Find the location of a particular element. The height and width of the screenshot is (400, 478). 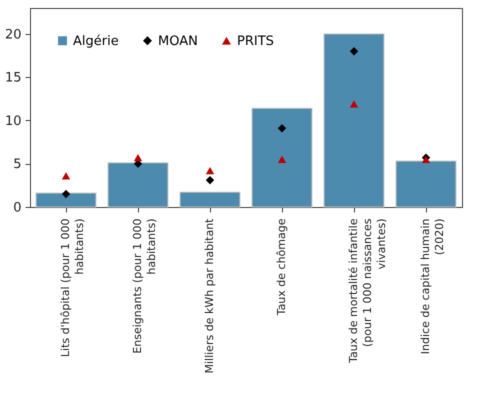

y-tick-label: 20 is located at coordinates (13, 34).